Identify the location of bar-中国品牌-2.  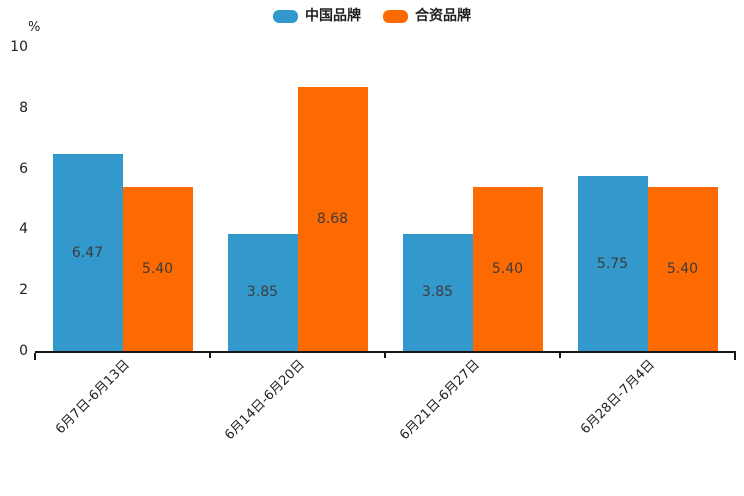
(262, 292).